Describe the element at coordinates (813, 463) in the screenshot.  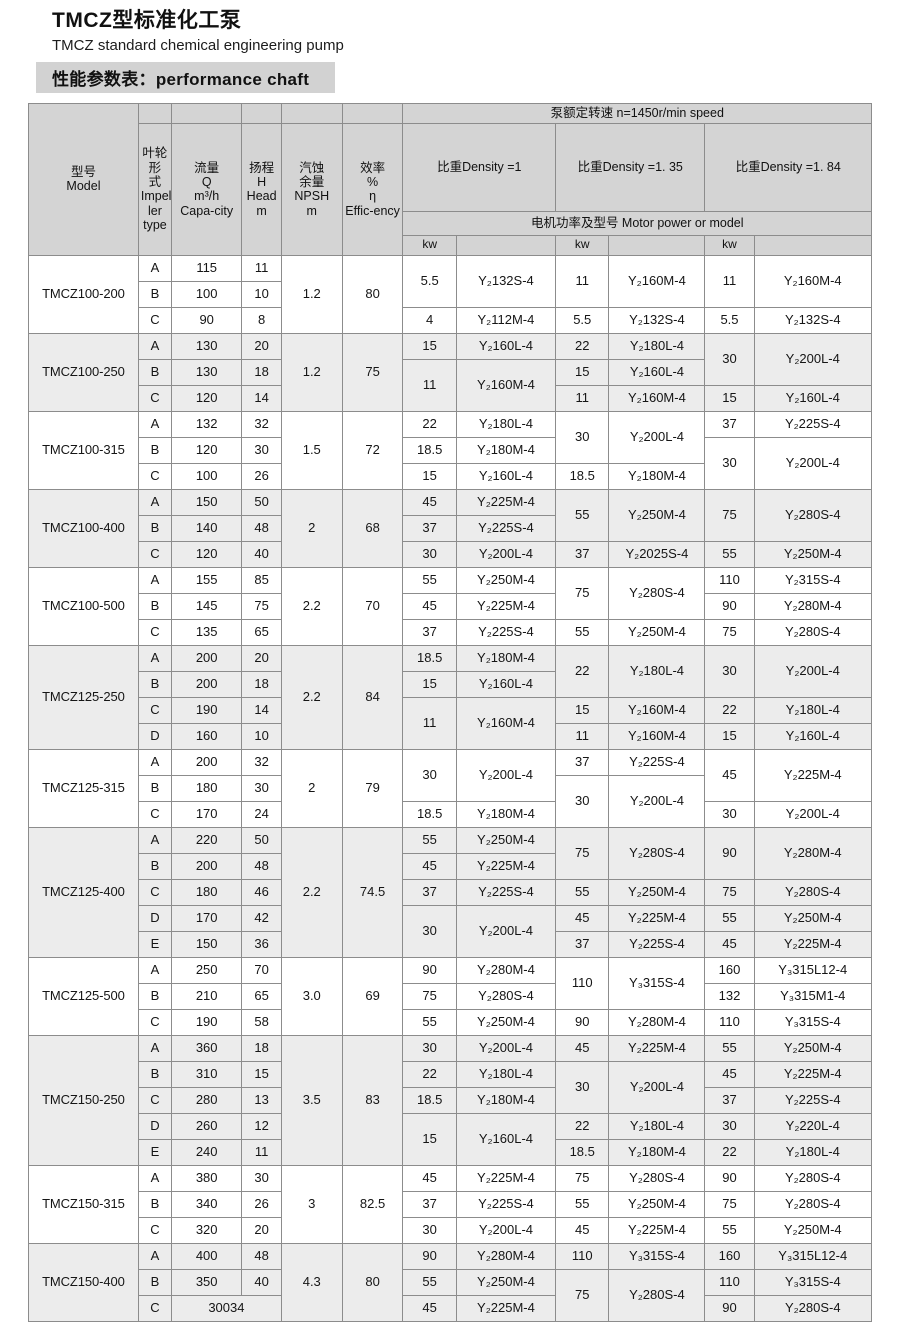
I see `cell-motor-model-184: Y₂200L-4` at that location.